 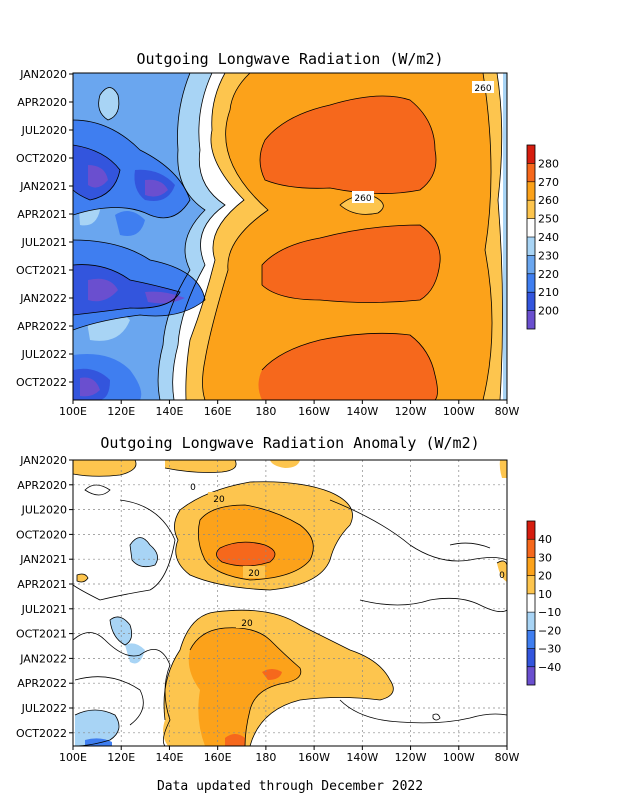 What do you see at coordinates (549, 630) in the screenshot?
I see `colorbar-label: −20` at bounding box center [549, 630].